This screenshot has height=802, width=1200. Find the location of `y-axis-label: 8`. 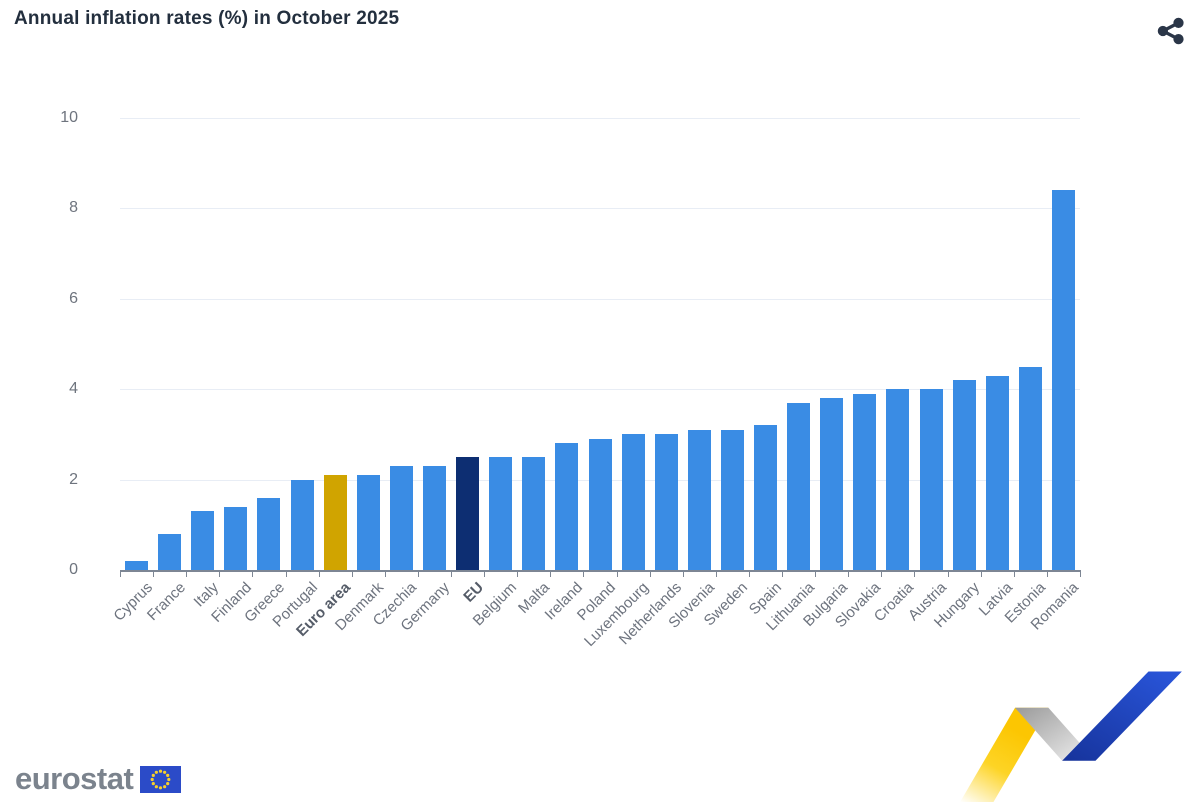

y-axis-label: 8 is located at coordinates (73, 208).